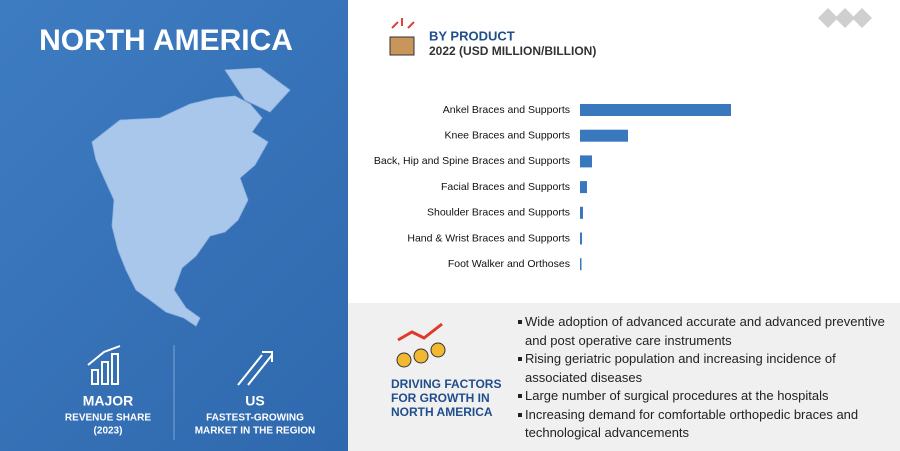 This screenshot has height=451, width=900. Describe the element at coordinates (506, 110) in the screenshot. I see `category-label: Ankel Braces and Supports` at that location.